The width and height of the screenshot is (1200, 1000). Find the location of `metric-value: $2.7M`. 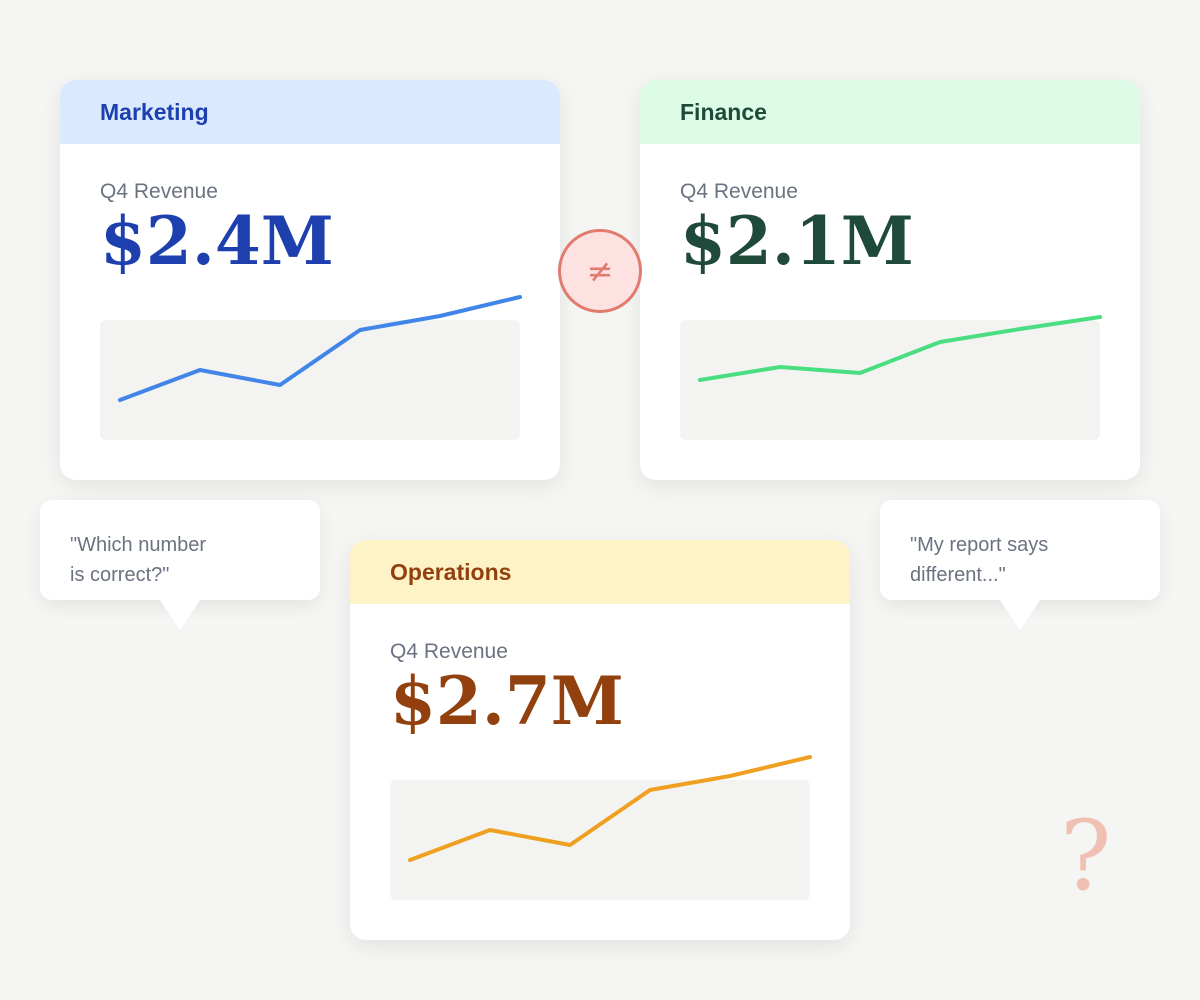

metric-value: $2.7M is located at coordinates (507, 701).